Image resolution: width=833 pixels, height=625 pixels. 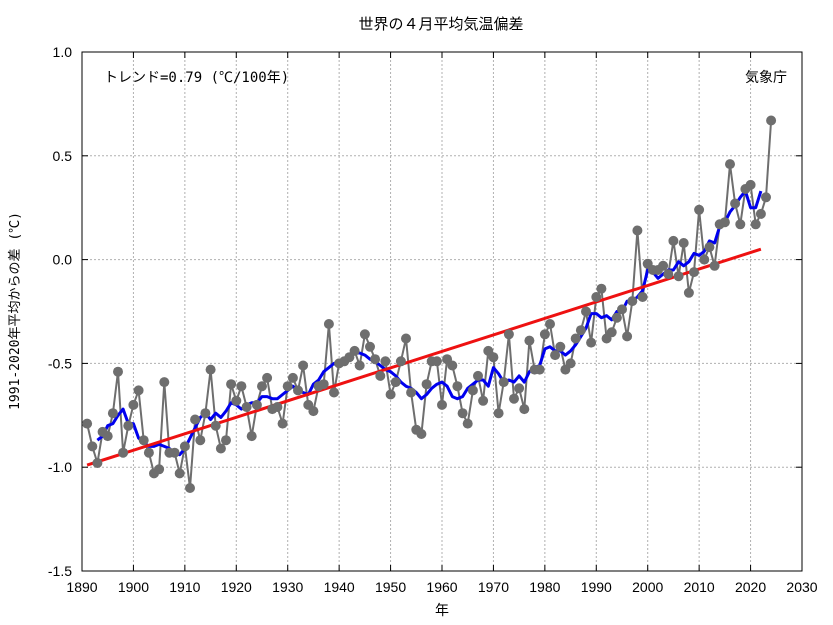 I want to click on x-tick-label: 2020, so click(x=750, y=587).